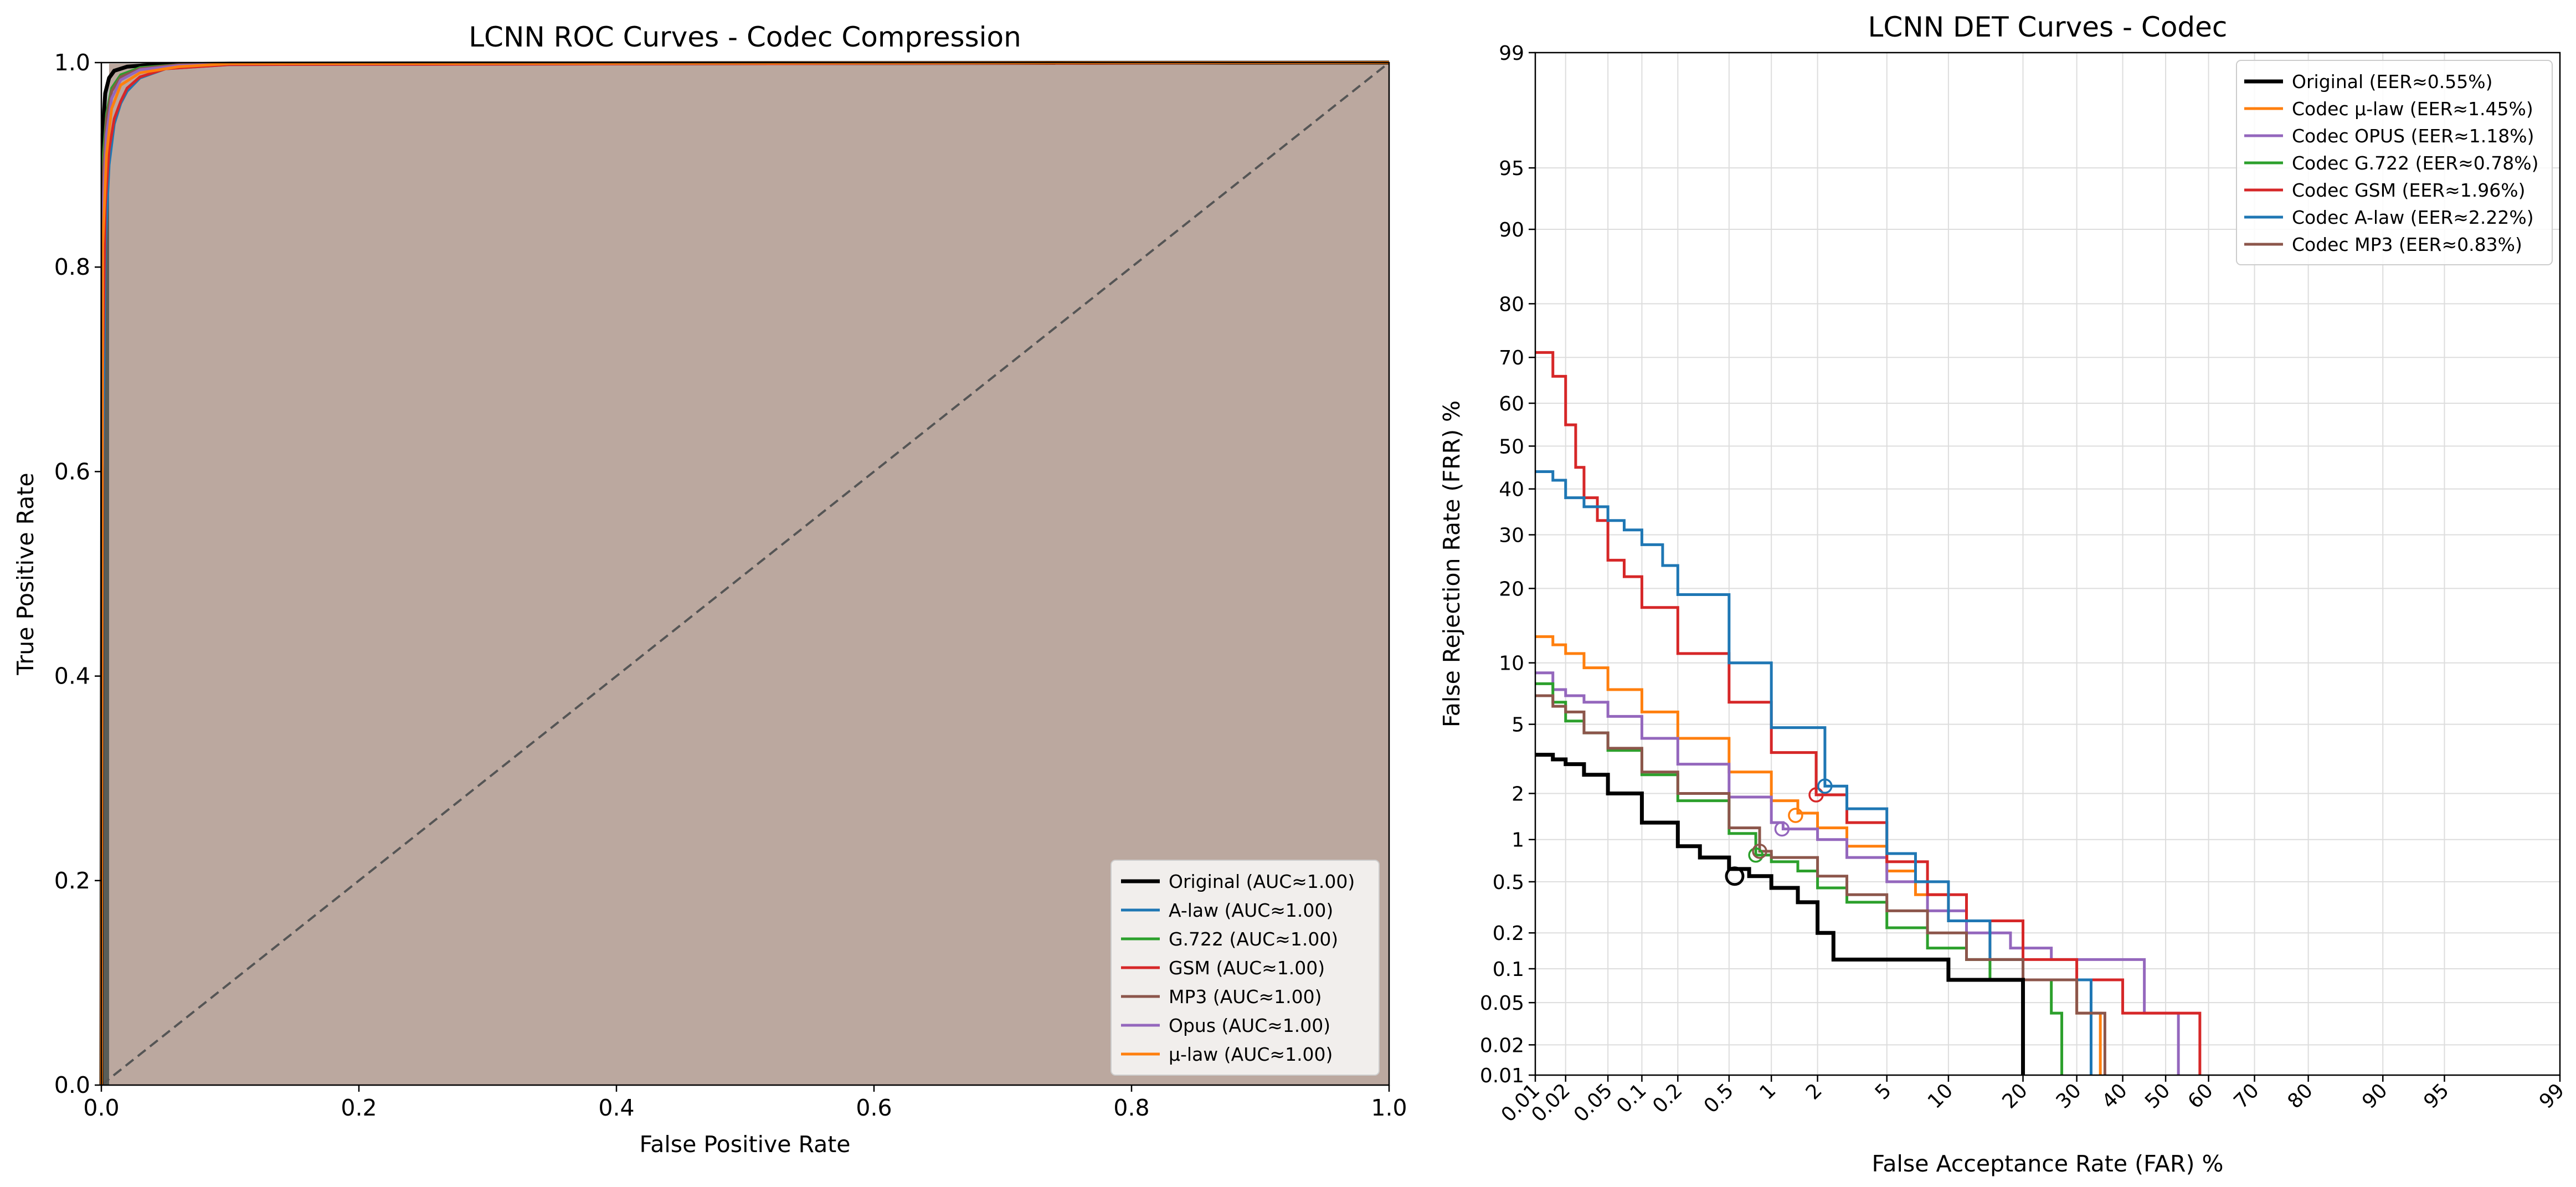 The height and width of the screenshot is (1187, 2576). What do you see at coordinates (1511, 230) in the screenshot?
I see `det-y-tick-label: 90` at bounding box center [1511, 230].